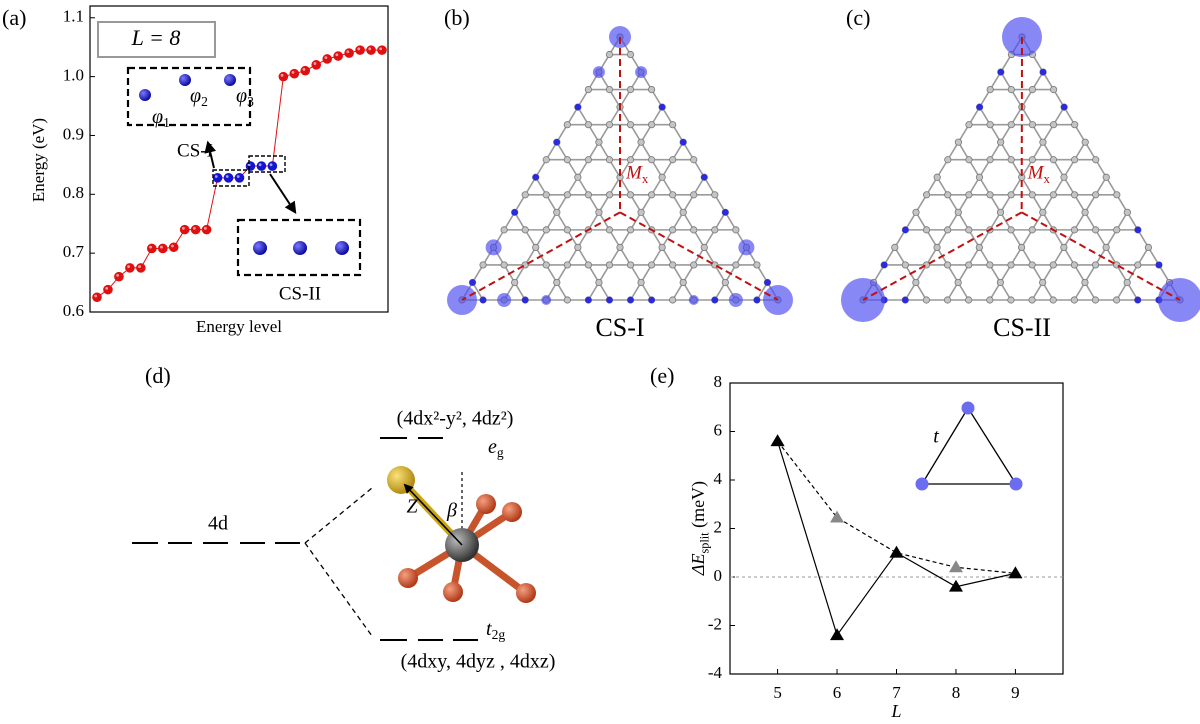  What do you see at coordinates (495, 630) in the screenshot?
I see `level-label: t2g` at bounding box center [495, 630].